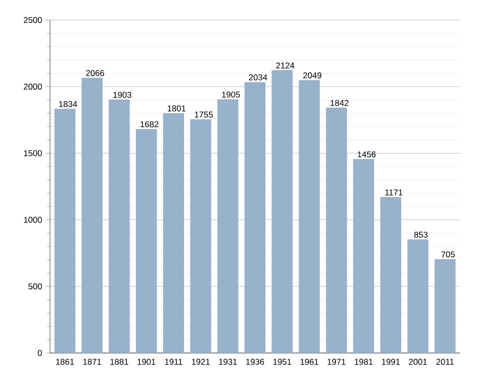 This screenshot has height=373, width=488. I want to click on x-tick-label: 2011, so click(445, 361).